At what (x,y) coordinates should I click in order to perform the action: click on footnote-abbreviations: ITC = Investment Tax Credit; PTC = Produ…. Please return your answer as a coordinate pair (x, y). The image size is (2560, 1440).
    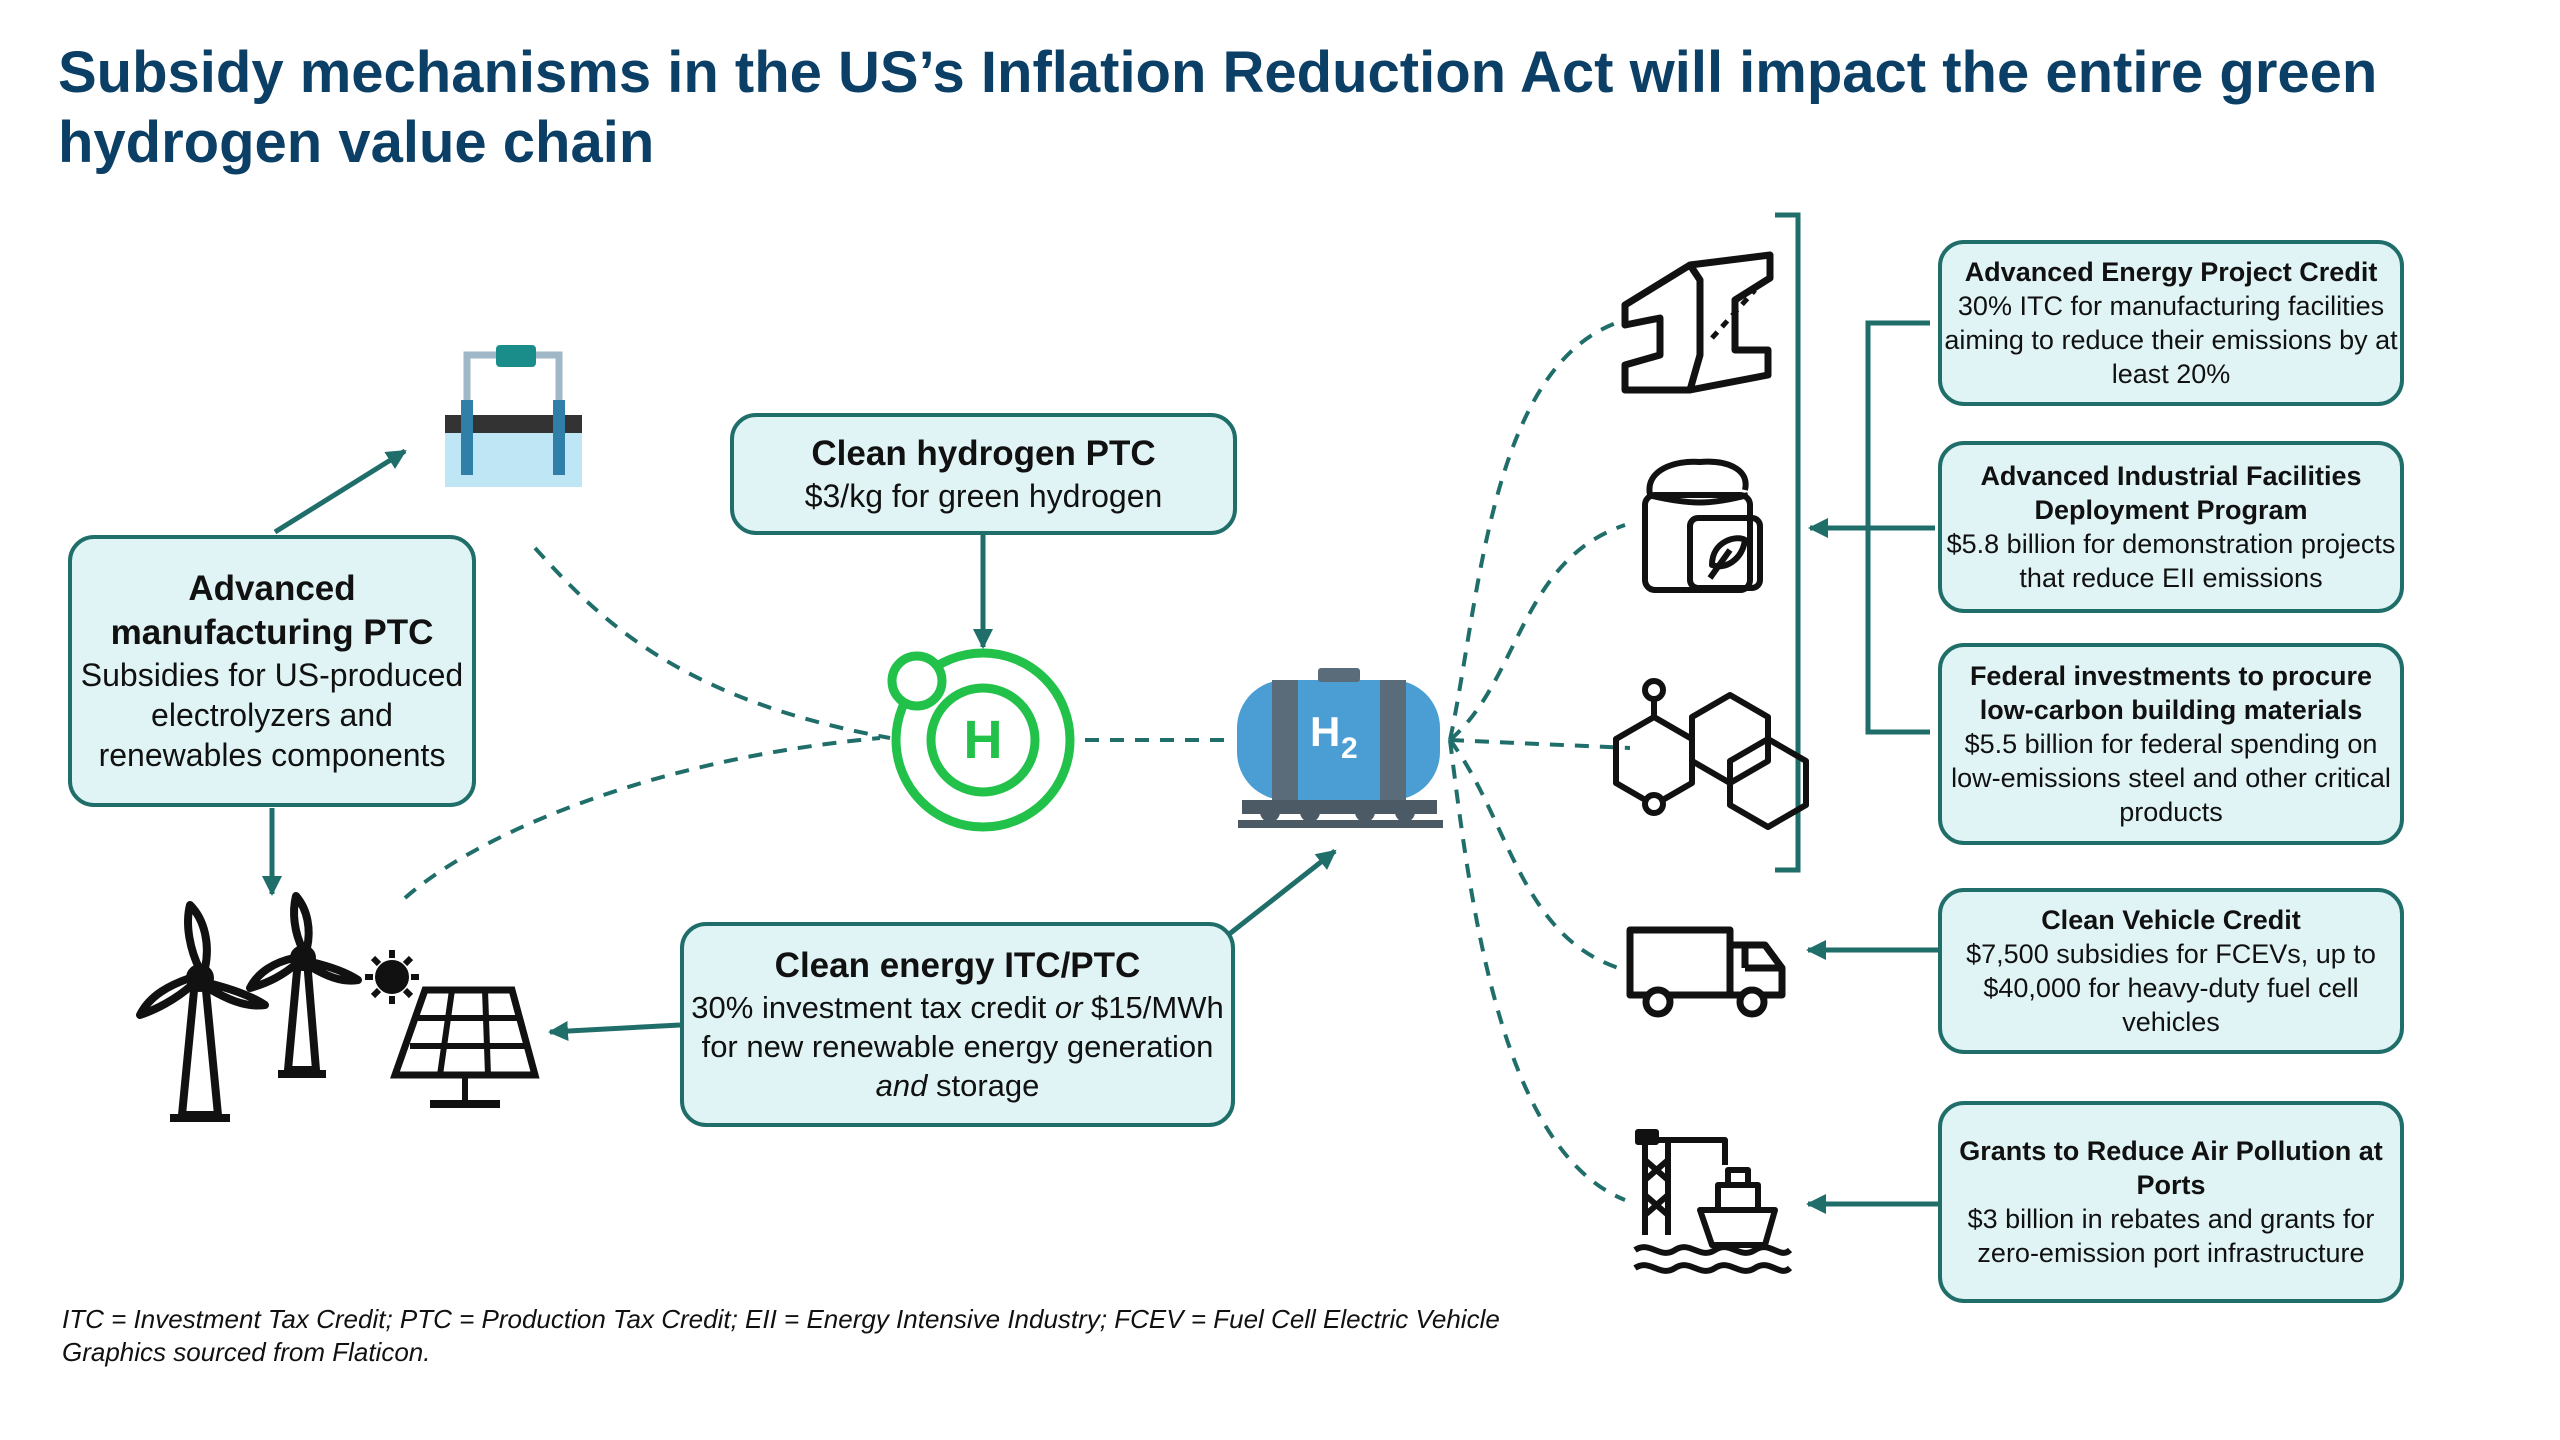
    Looking at the image, I should click on (781, 1319).